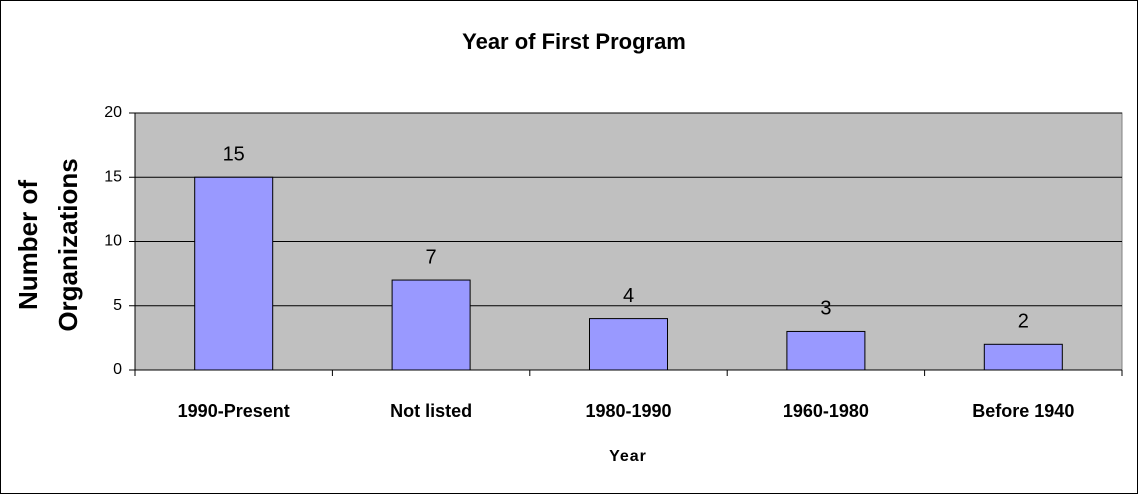 Image resolution: width=1139 pixels, height=494 pixels. I want to click on x-tick-label: 1980-1990, so click(628, 411).